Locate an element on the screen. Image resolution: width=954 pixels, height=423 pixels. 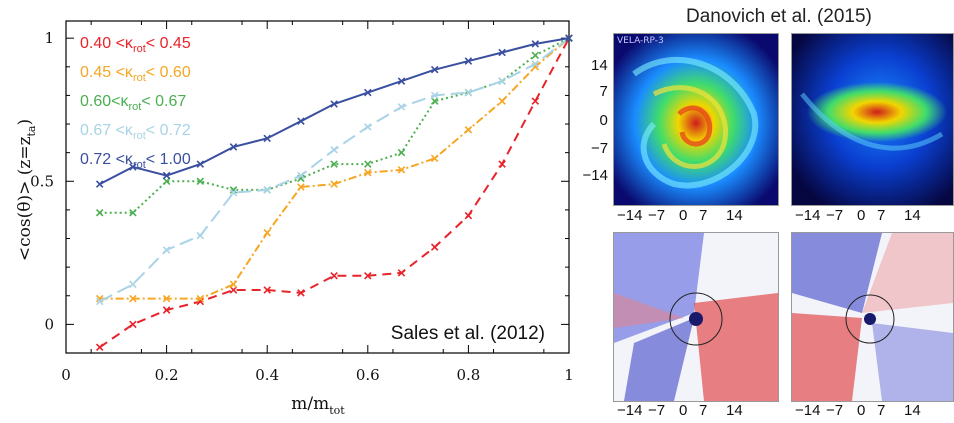
x-tick-label: 0.4 is located at coordinates (267, 375).